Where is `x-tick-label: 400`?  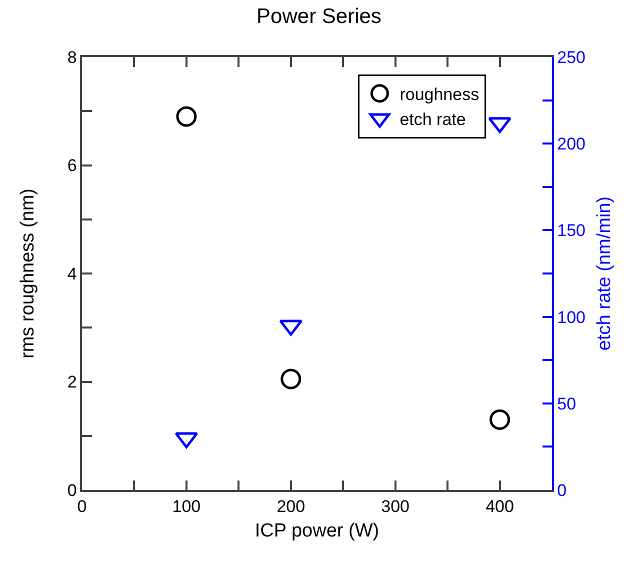
x-tick-label: 400 is located at coordinates (500, 506).